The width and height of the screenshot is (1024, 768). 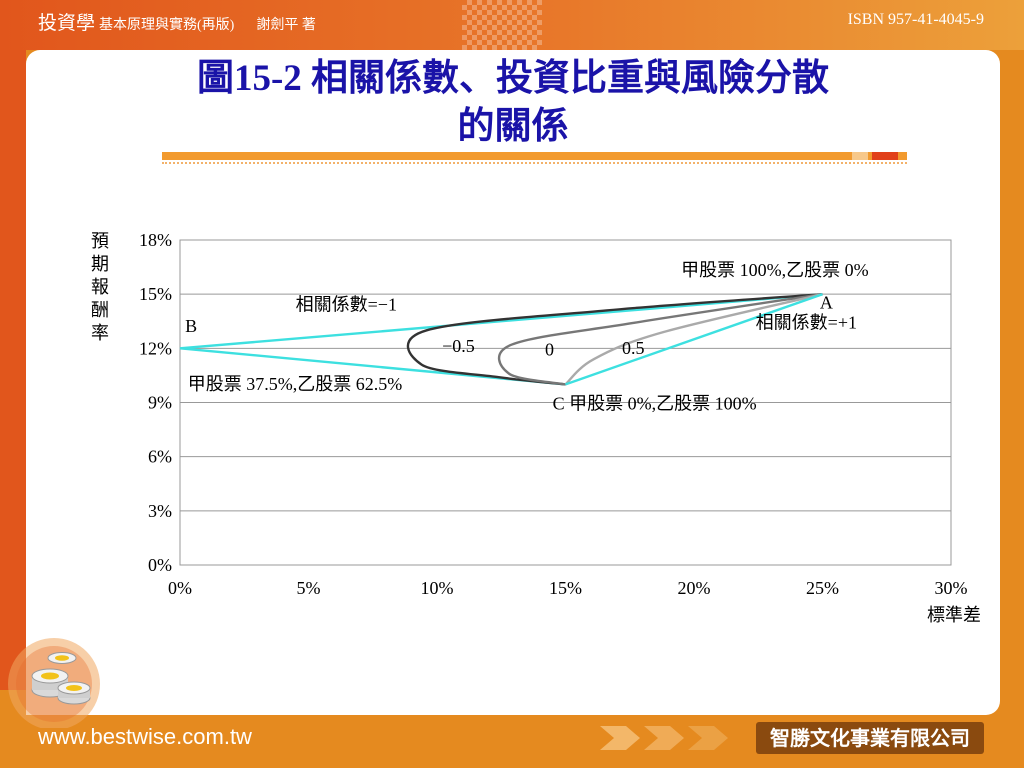 I want to click on x-tick-label: 20%, so click(x=694, y=588).